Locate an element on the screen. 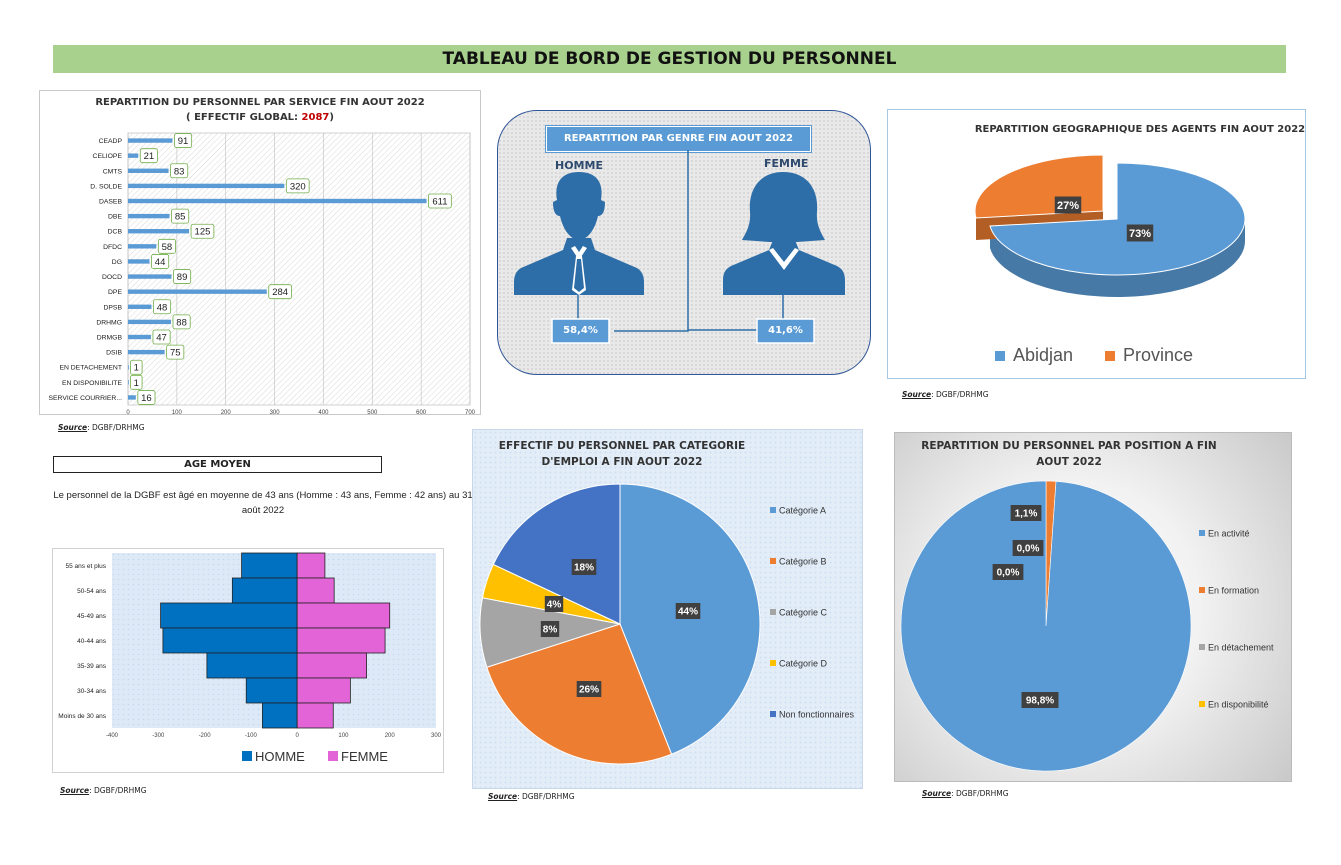  geo-legend-label: Abidjan is located at coordinates (1043, 355).